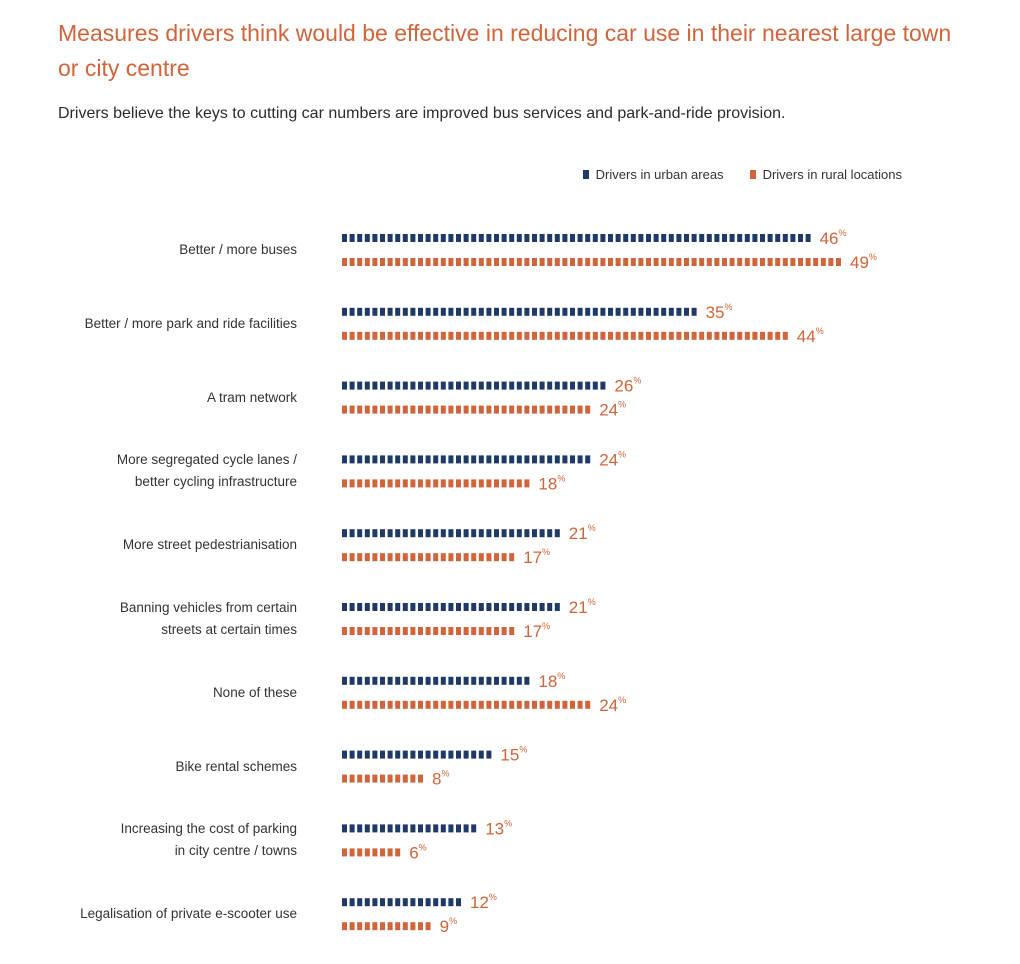  I want to click on data-label-urban: 46%, so click(833, 238).